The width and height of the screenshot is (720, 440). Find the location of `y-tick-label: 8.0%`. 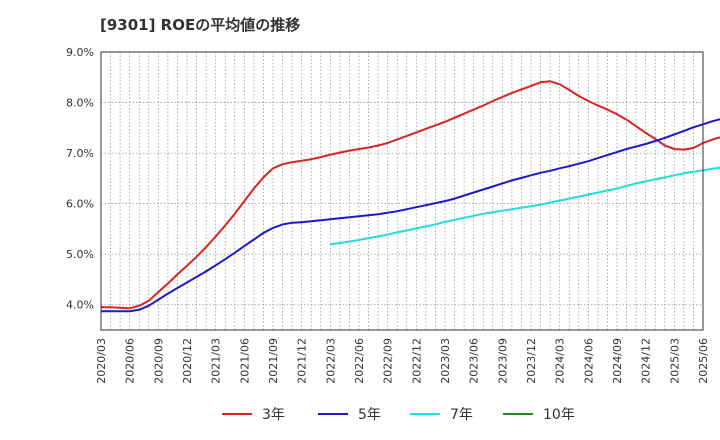

y-tick-label: 8.0% is located at coordinates (80, 103).